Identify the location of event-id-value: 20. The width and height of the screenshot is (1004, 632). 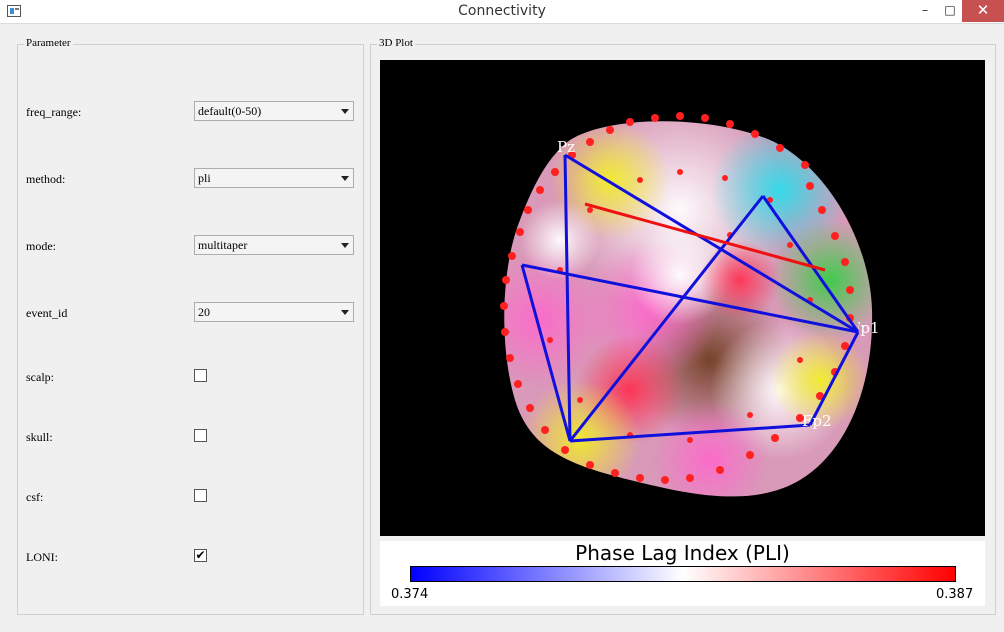
(204, 312).